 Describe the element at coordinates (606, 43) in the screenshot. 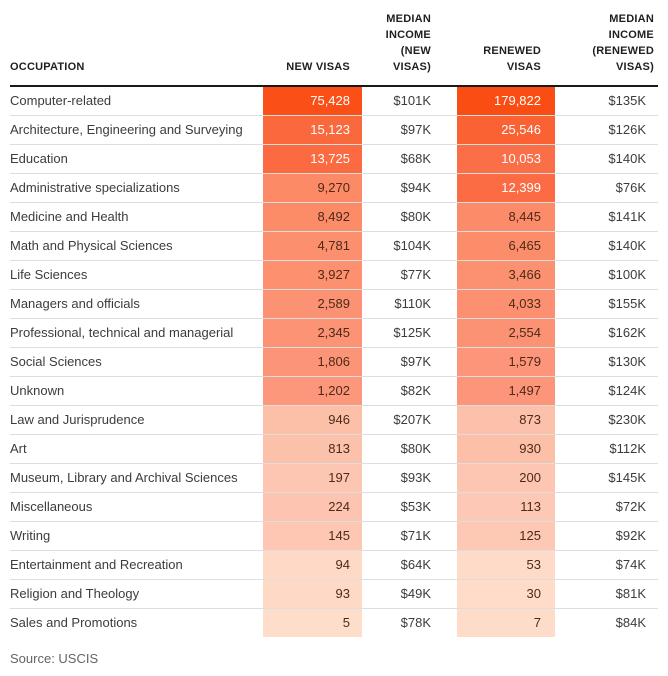

I see `header-median-income-renewed: MEDIAN INCOME (RENEWED VISAS)` at that location.